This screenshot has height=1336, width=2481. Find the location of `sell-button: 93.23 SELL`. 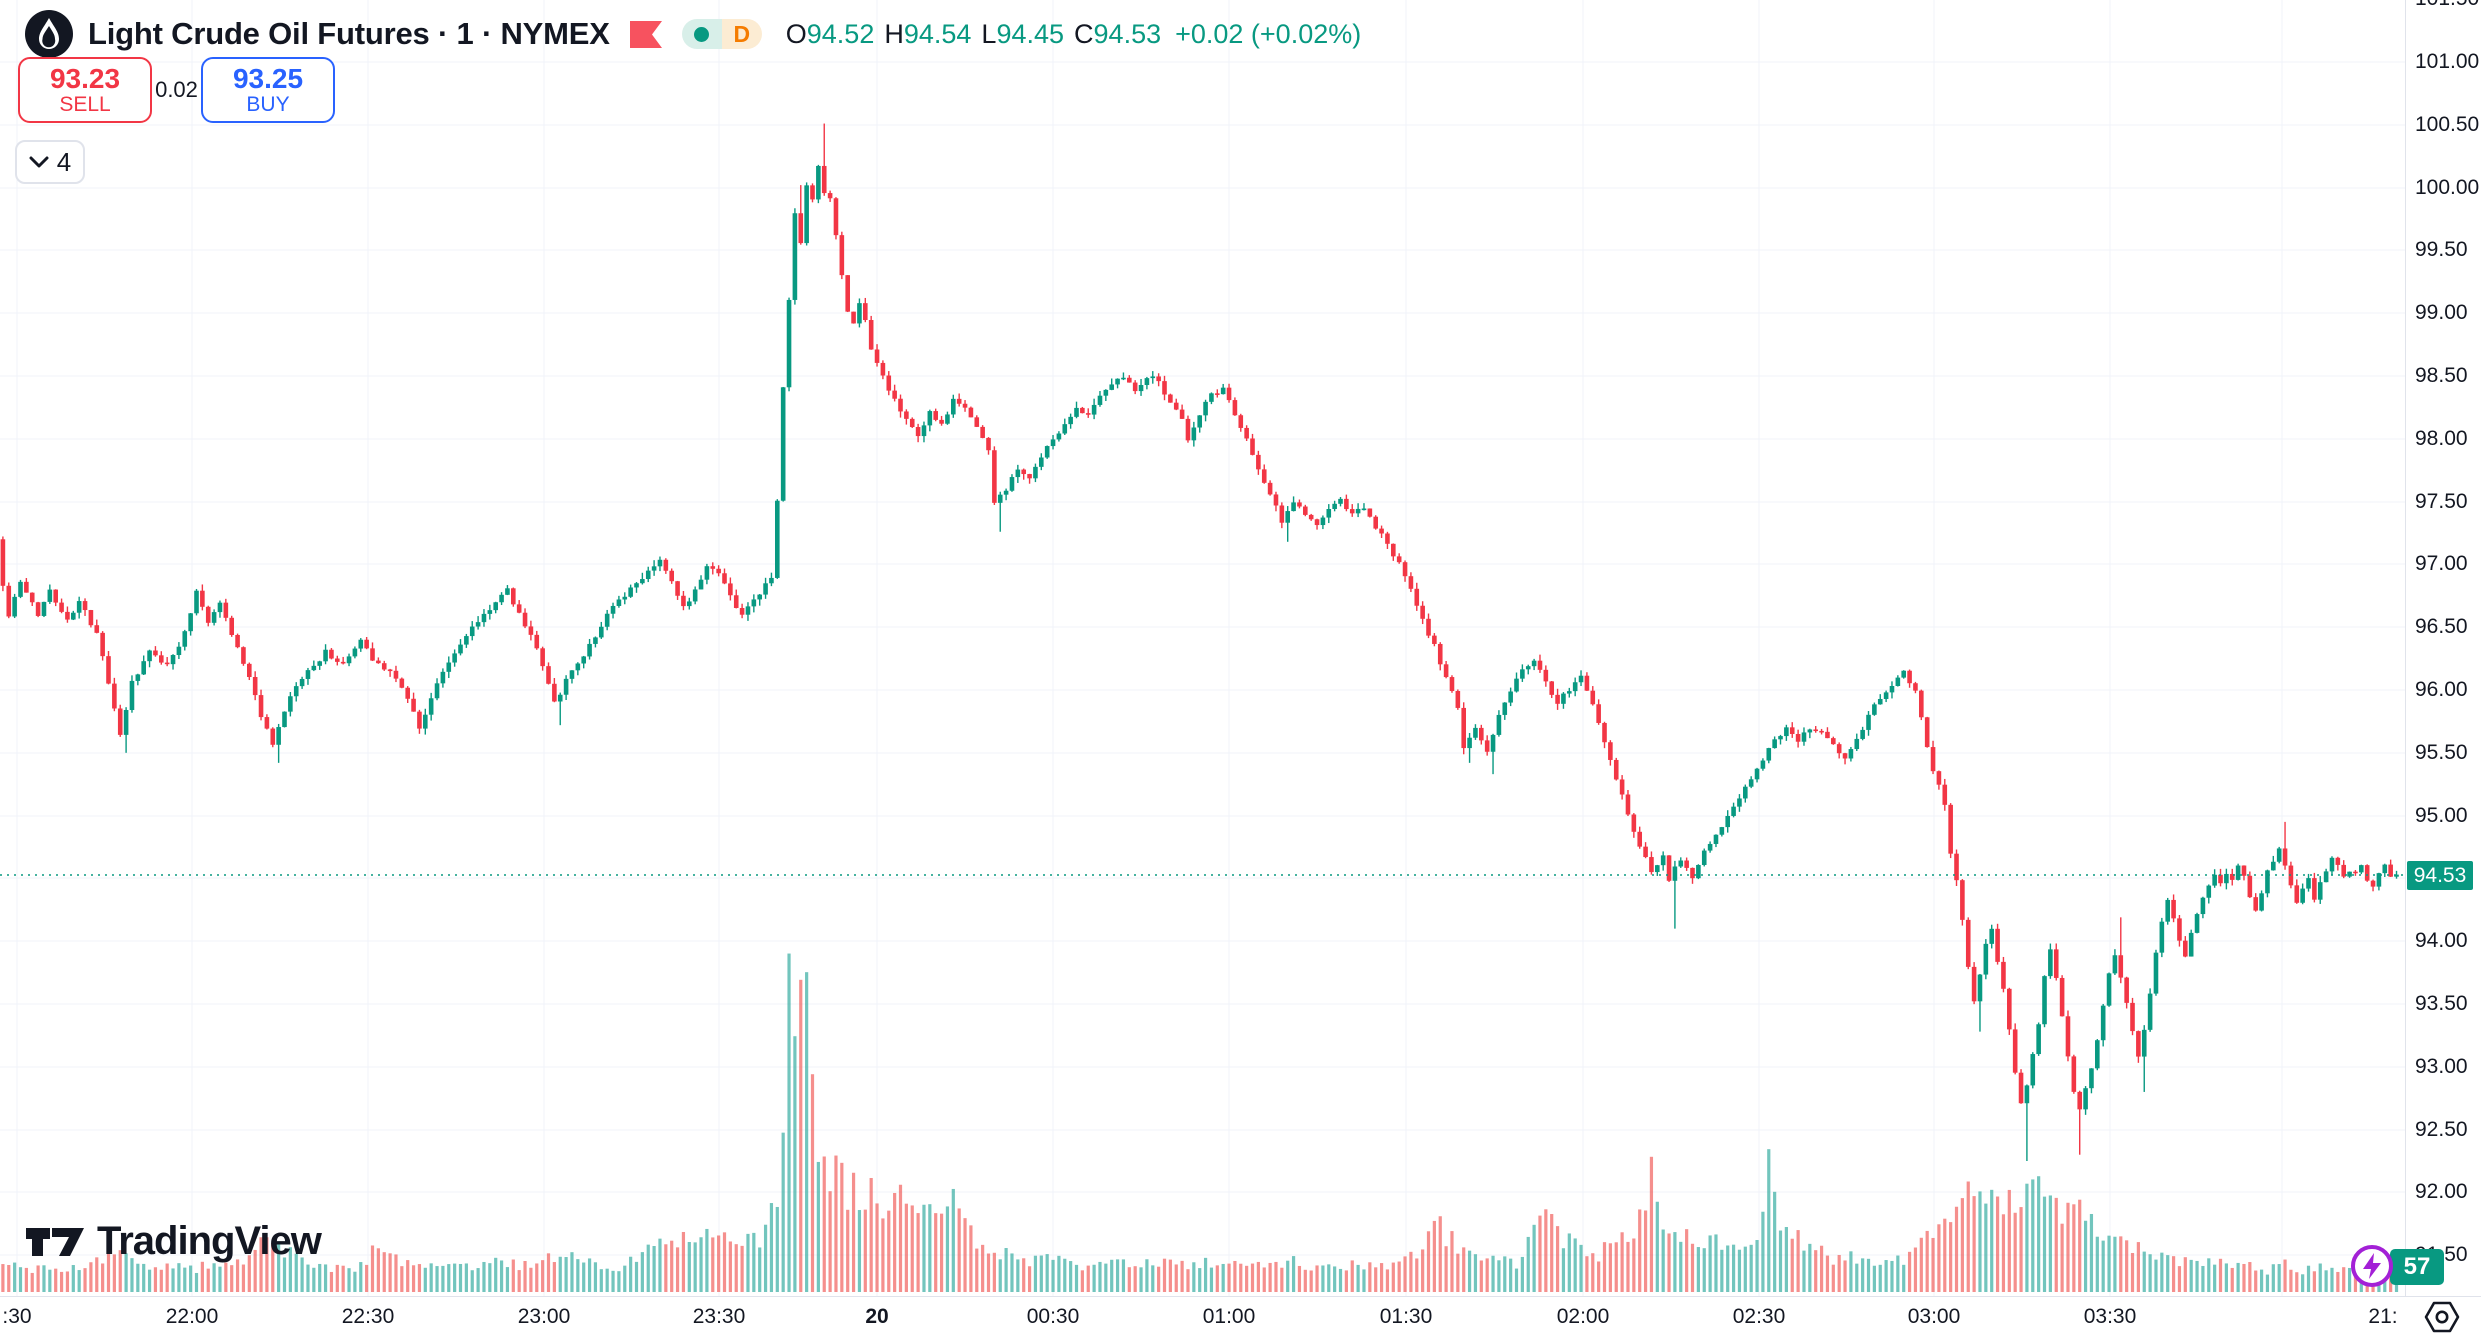

sell-button: 93.23 SELL is located at coordinates (85, 90).